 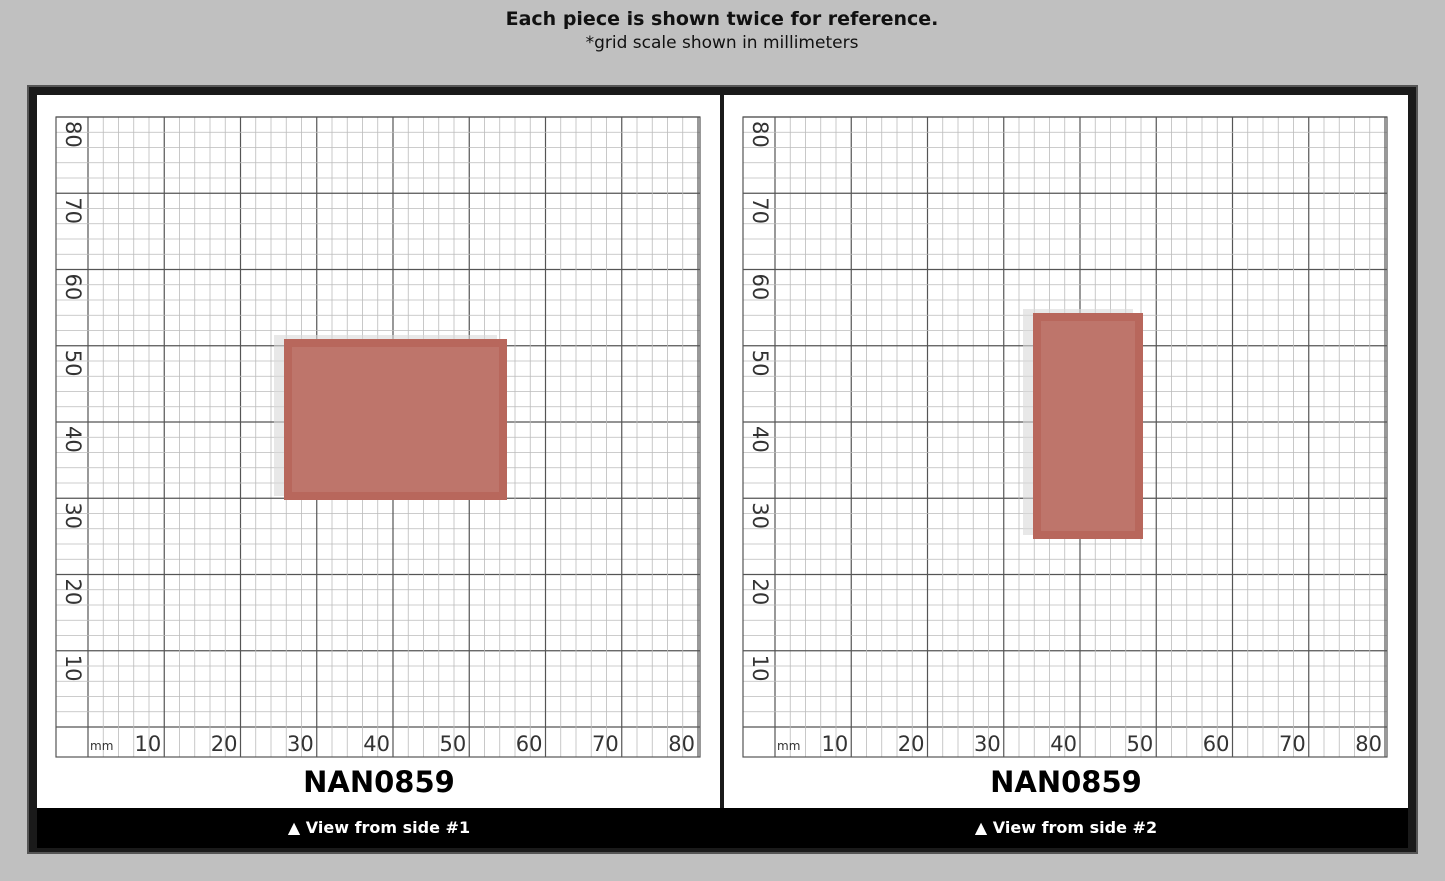 I want to click on caption: ▲ View from side #2, so click(x=1066, y=827).